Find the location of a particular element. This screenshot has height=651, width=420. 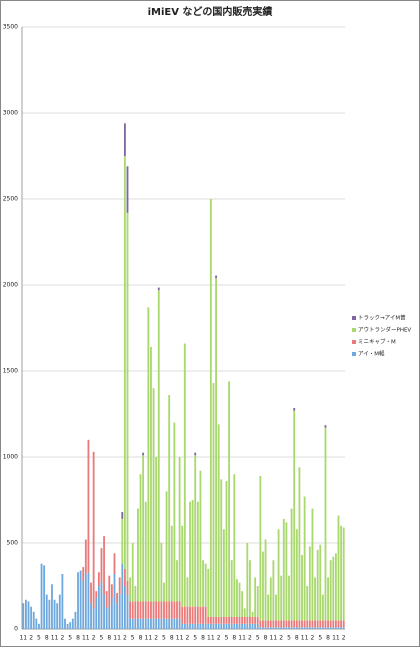

legend-label: アウトランダーPHEV is located at coordinates (384, 330).